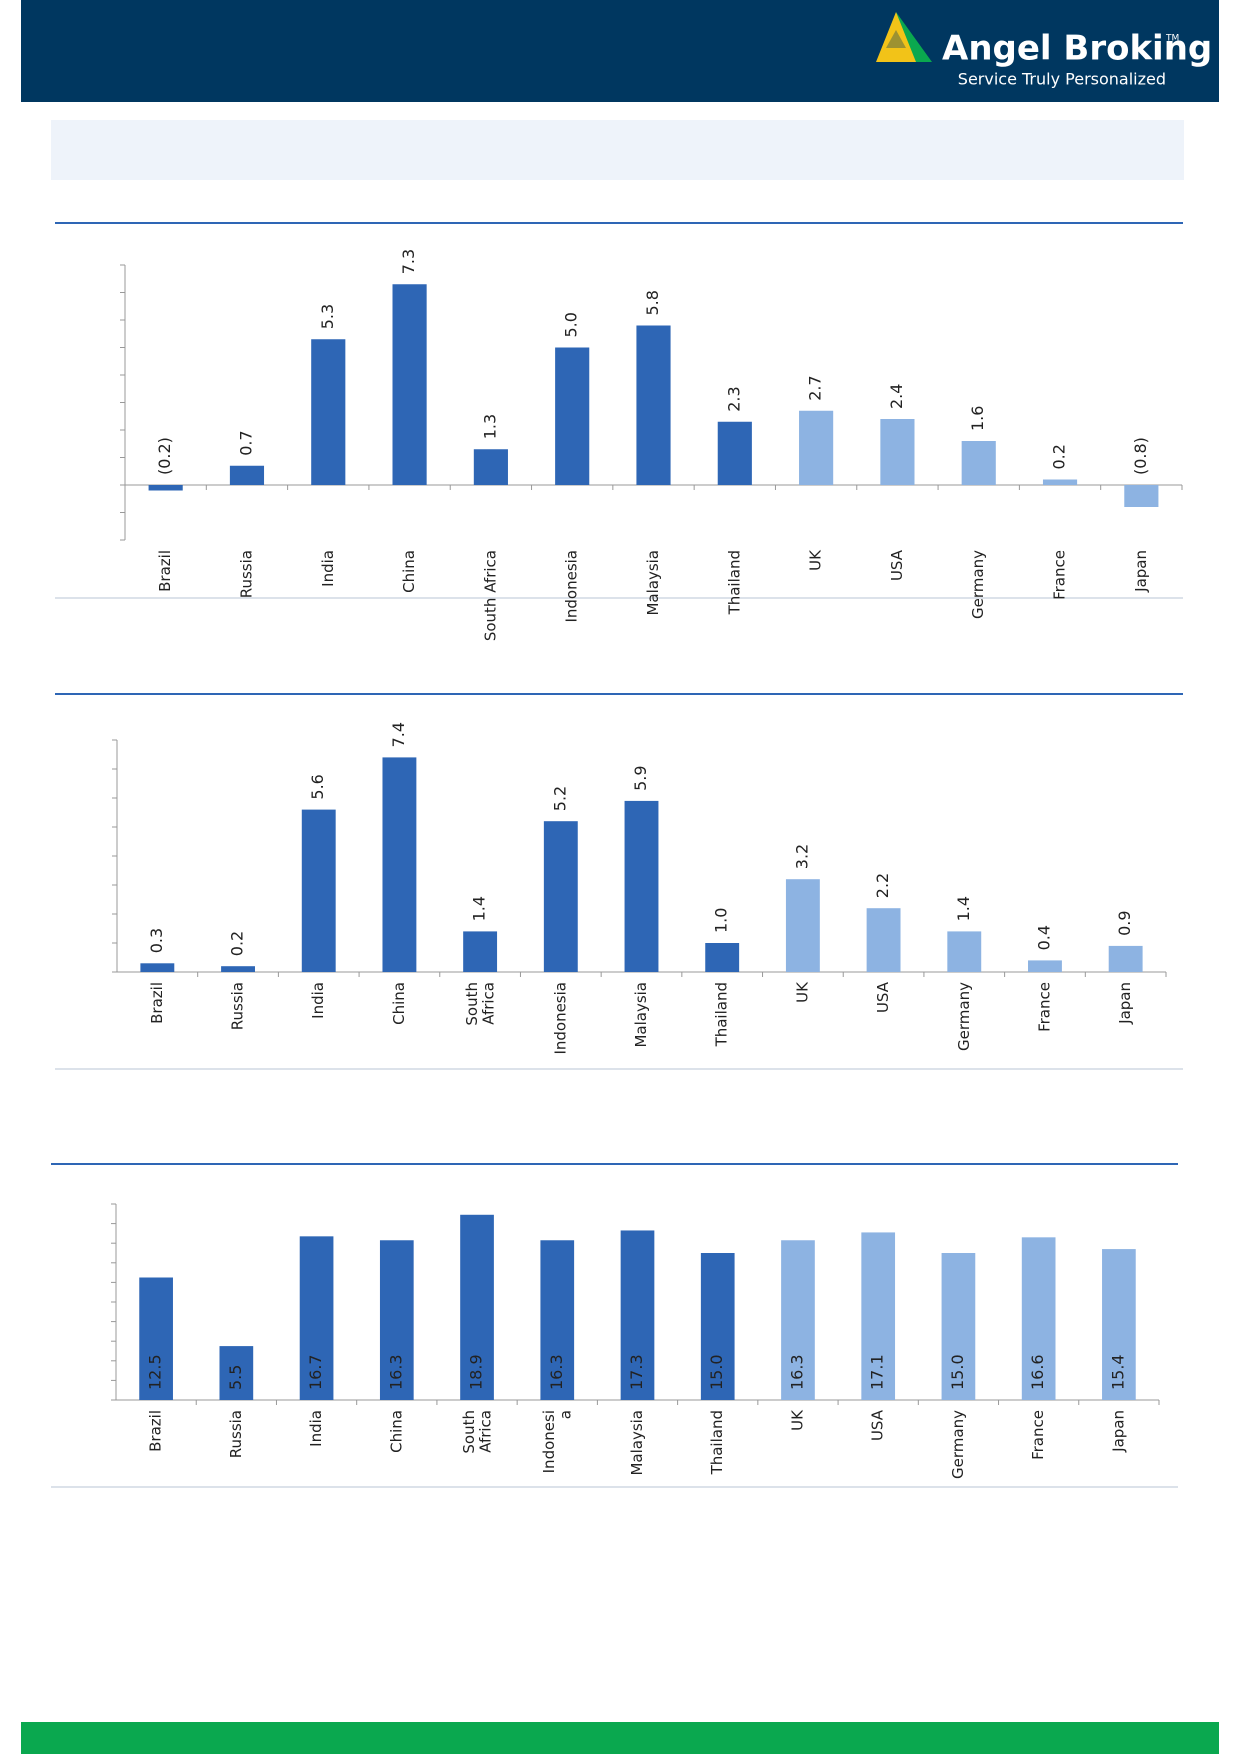  Describe the element at coordinates (317, 786) in the screenshot. I see `value-label: 5.6` at that location.